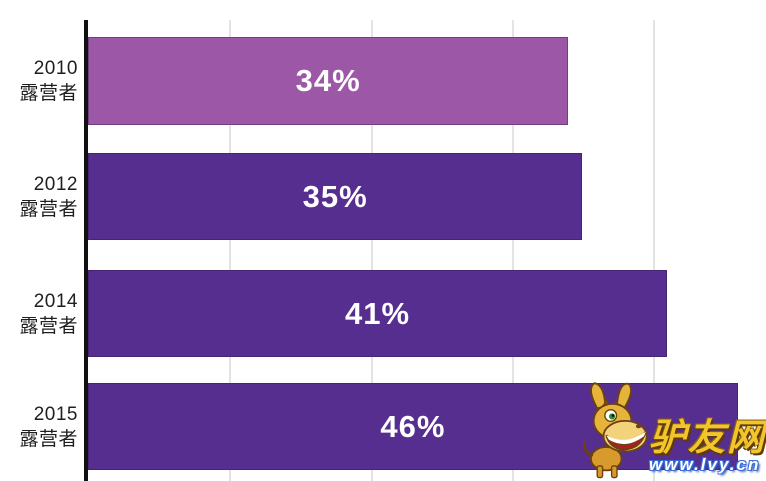  Describe the element at coordinates (55, 414) in the screenshot. I see `category-year: 2015` at that location.